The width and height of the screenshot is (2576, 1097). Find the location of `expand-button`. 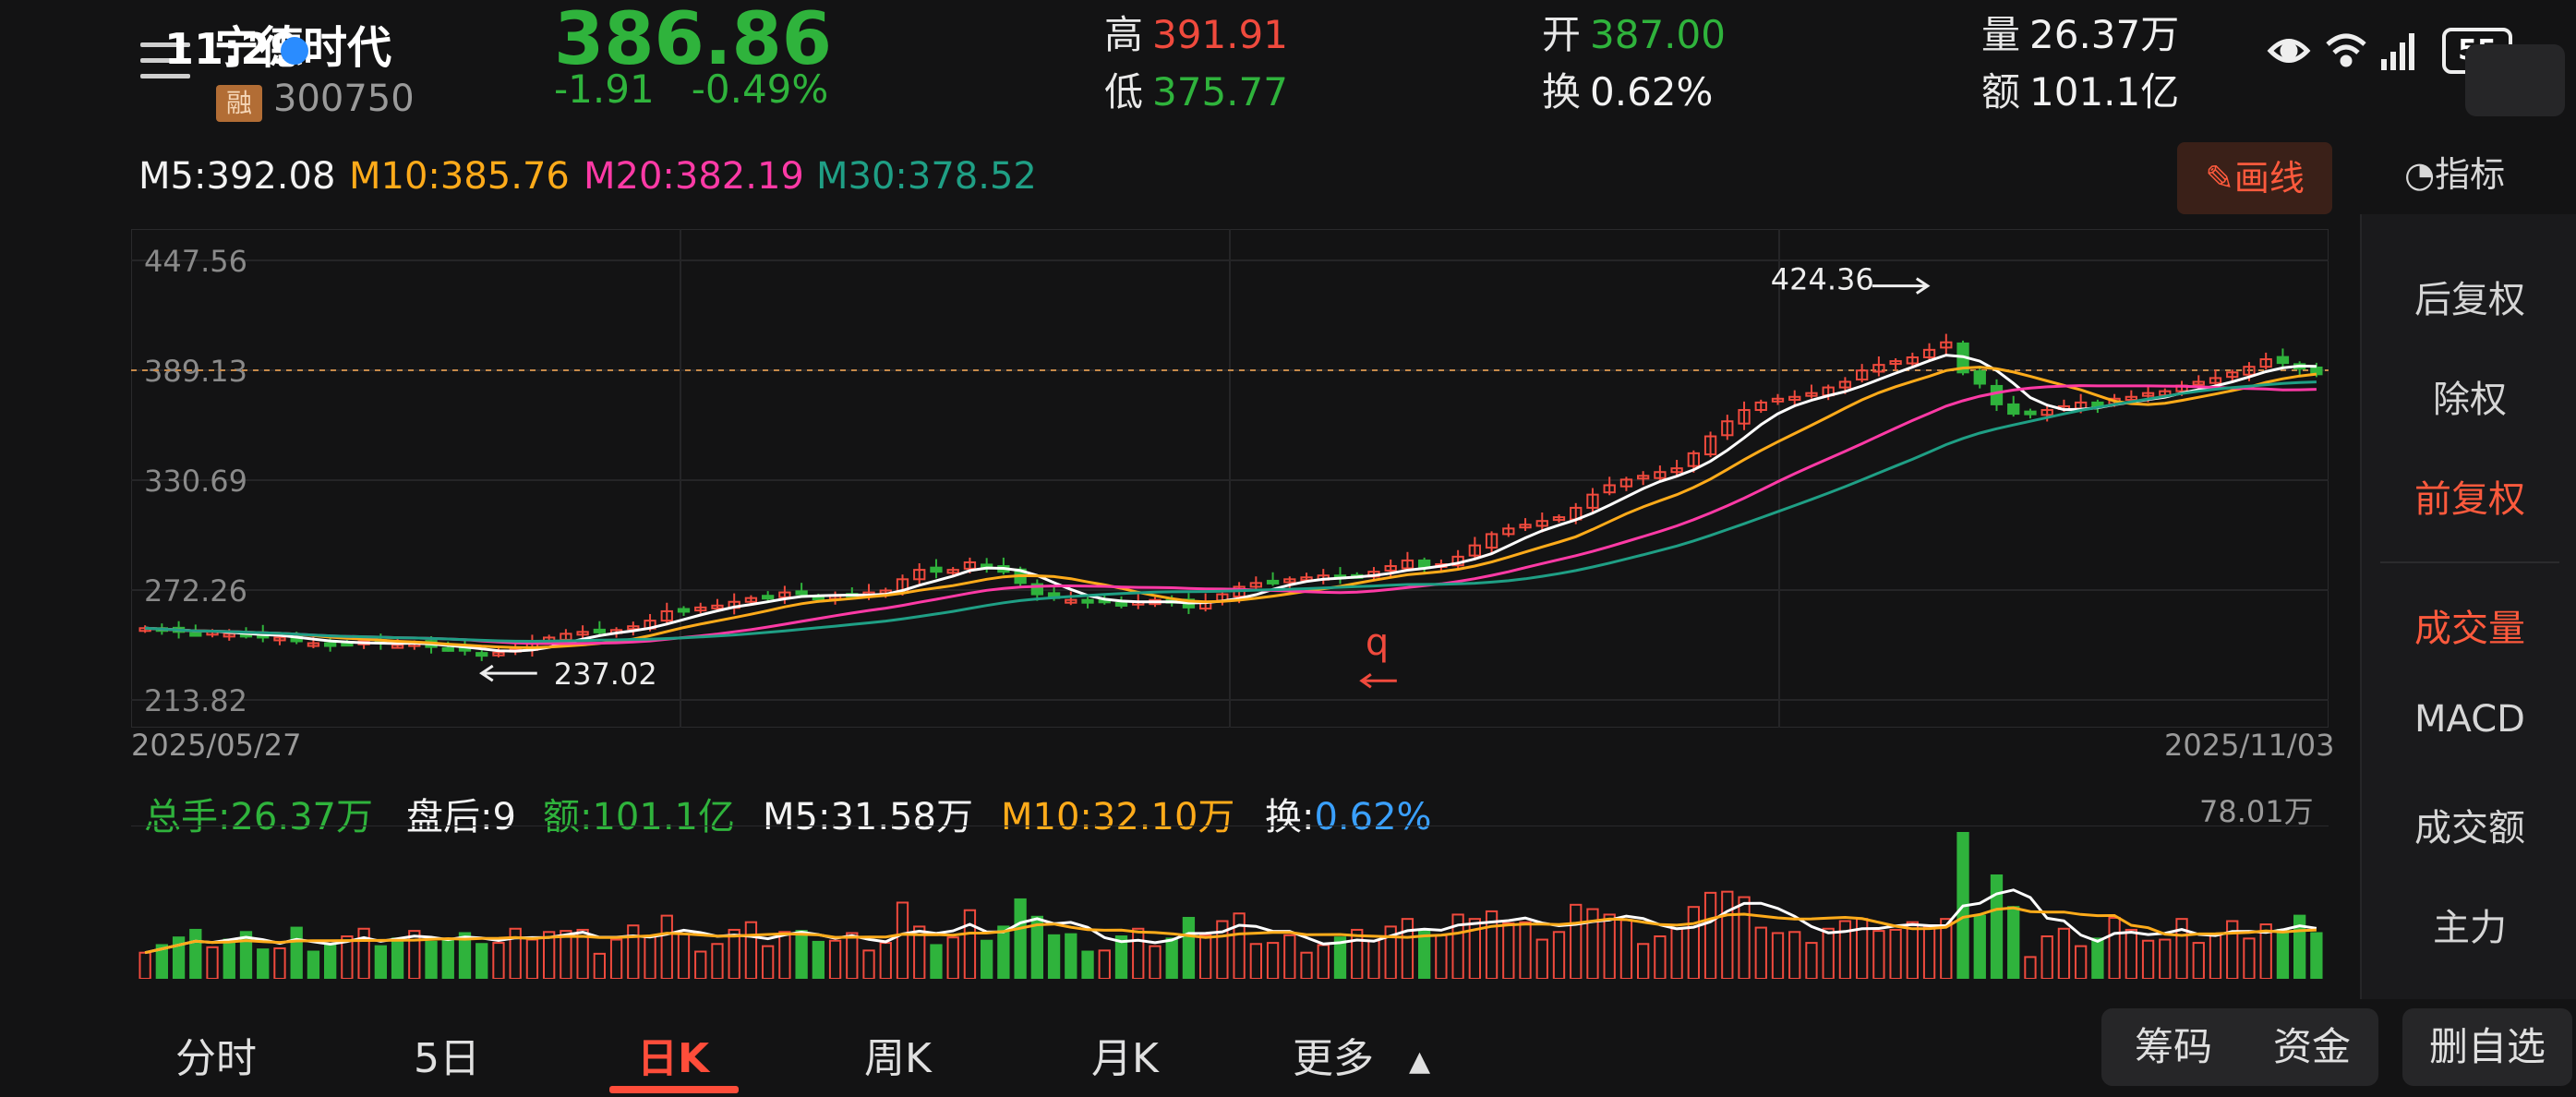

expand-button is located at coordinates (2515, 80).